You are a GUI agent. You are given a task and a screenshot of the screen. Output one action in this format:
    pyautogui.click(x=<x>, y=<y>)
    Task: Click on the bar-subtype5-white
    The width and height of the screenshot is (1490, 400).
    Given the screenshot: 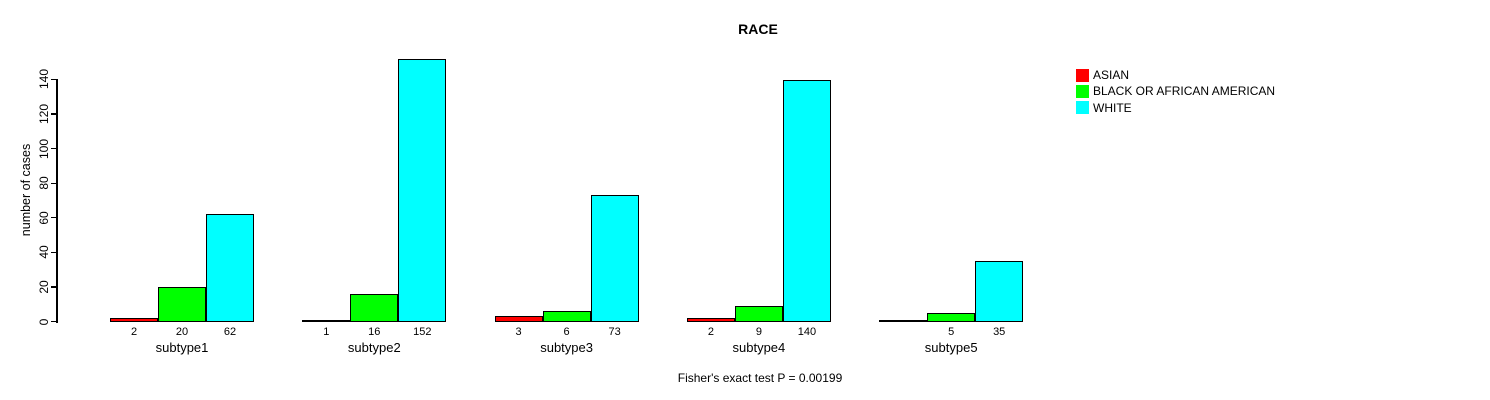 What is the action you would take?
    pyautogui.click(x=999, y=291)
    